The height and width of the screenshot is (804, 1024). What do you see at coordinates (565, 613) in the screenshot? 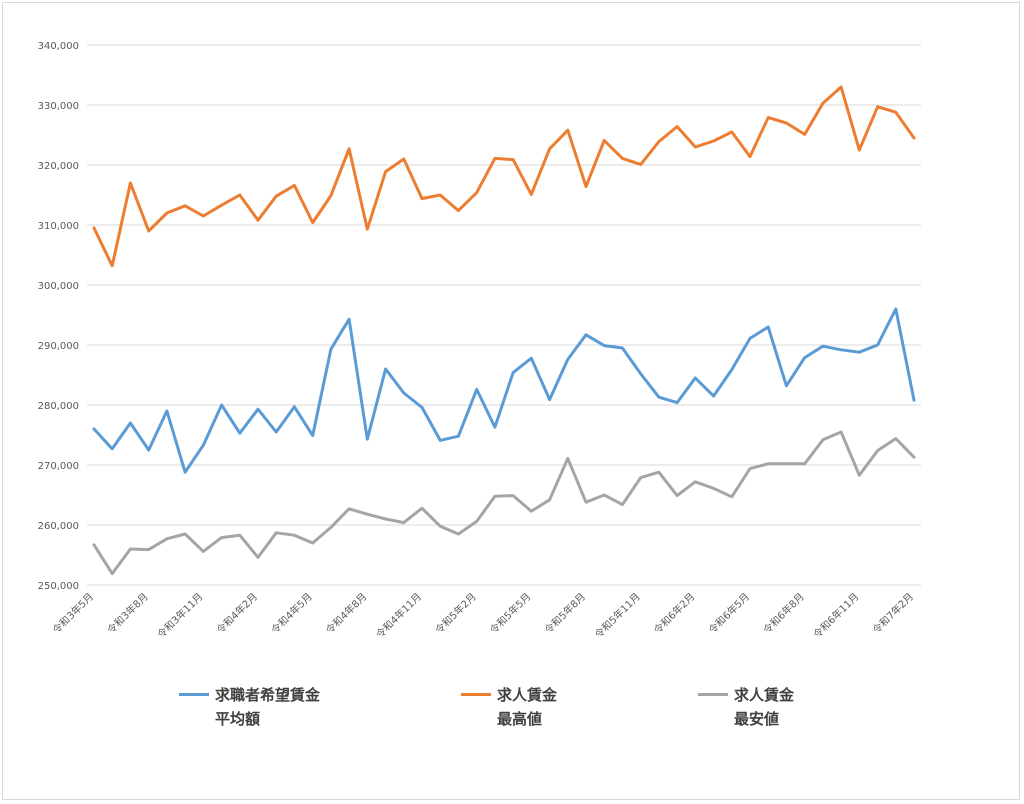
I see `x-tick-label: 令和5年8月` at bounding box center [565, 613].